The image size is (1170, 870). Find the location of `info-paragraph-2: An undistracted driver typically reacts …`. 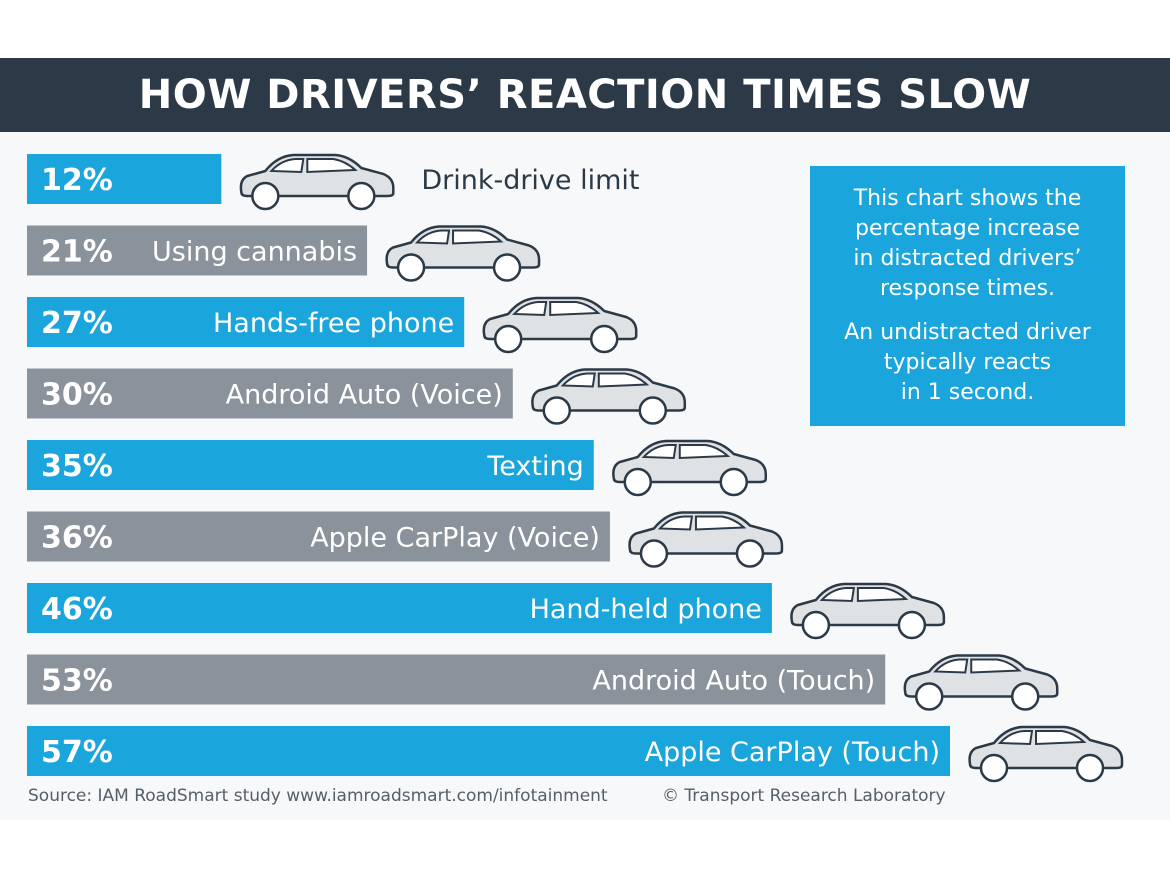

info-paragraph-2: An undistracted driver typically reacts … is located at coordinates (967, 363).